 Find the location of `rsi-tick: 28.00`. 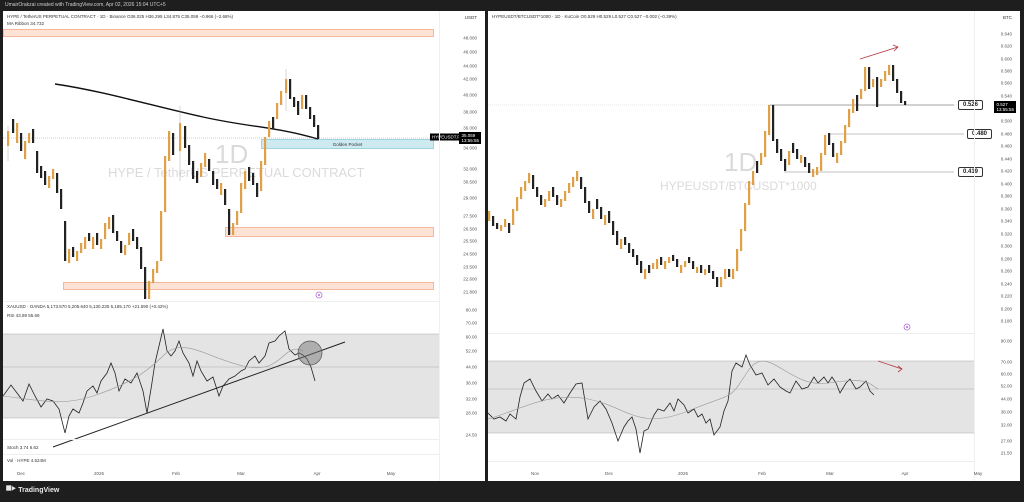

rsi-tick: 28.00 is located at coordinates (471, 413).